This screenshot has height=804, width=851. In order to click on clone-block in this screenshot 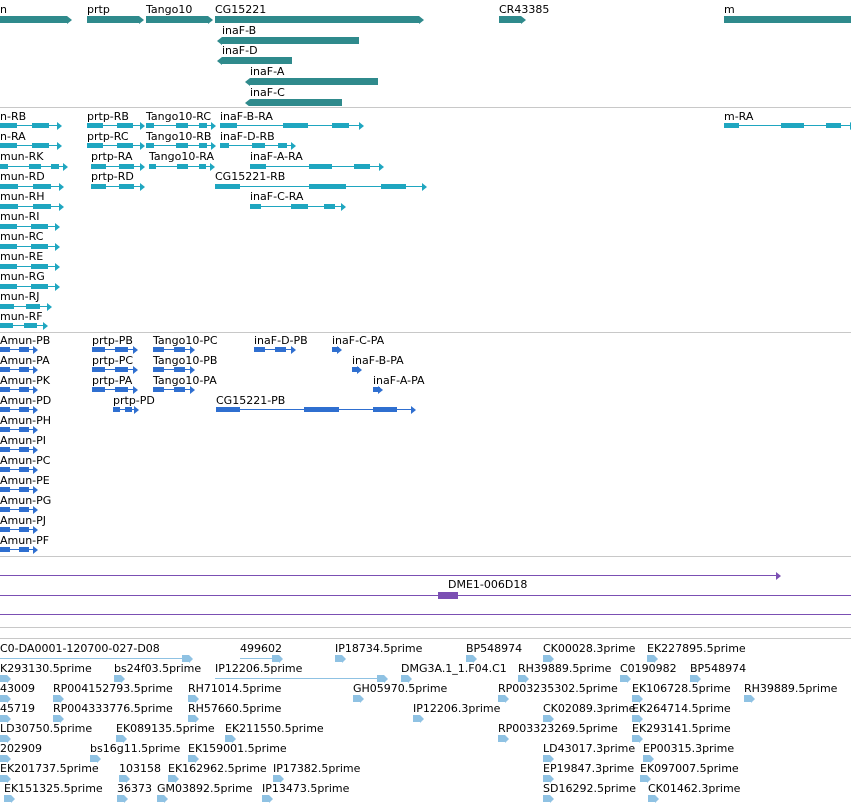, I will do `click(448, 595)`.